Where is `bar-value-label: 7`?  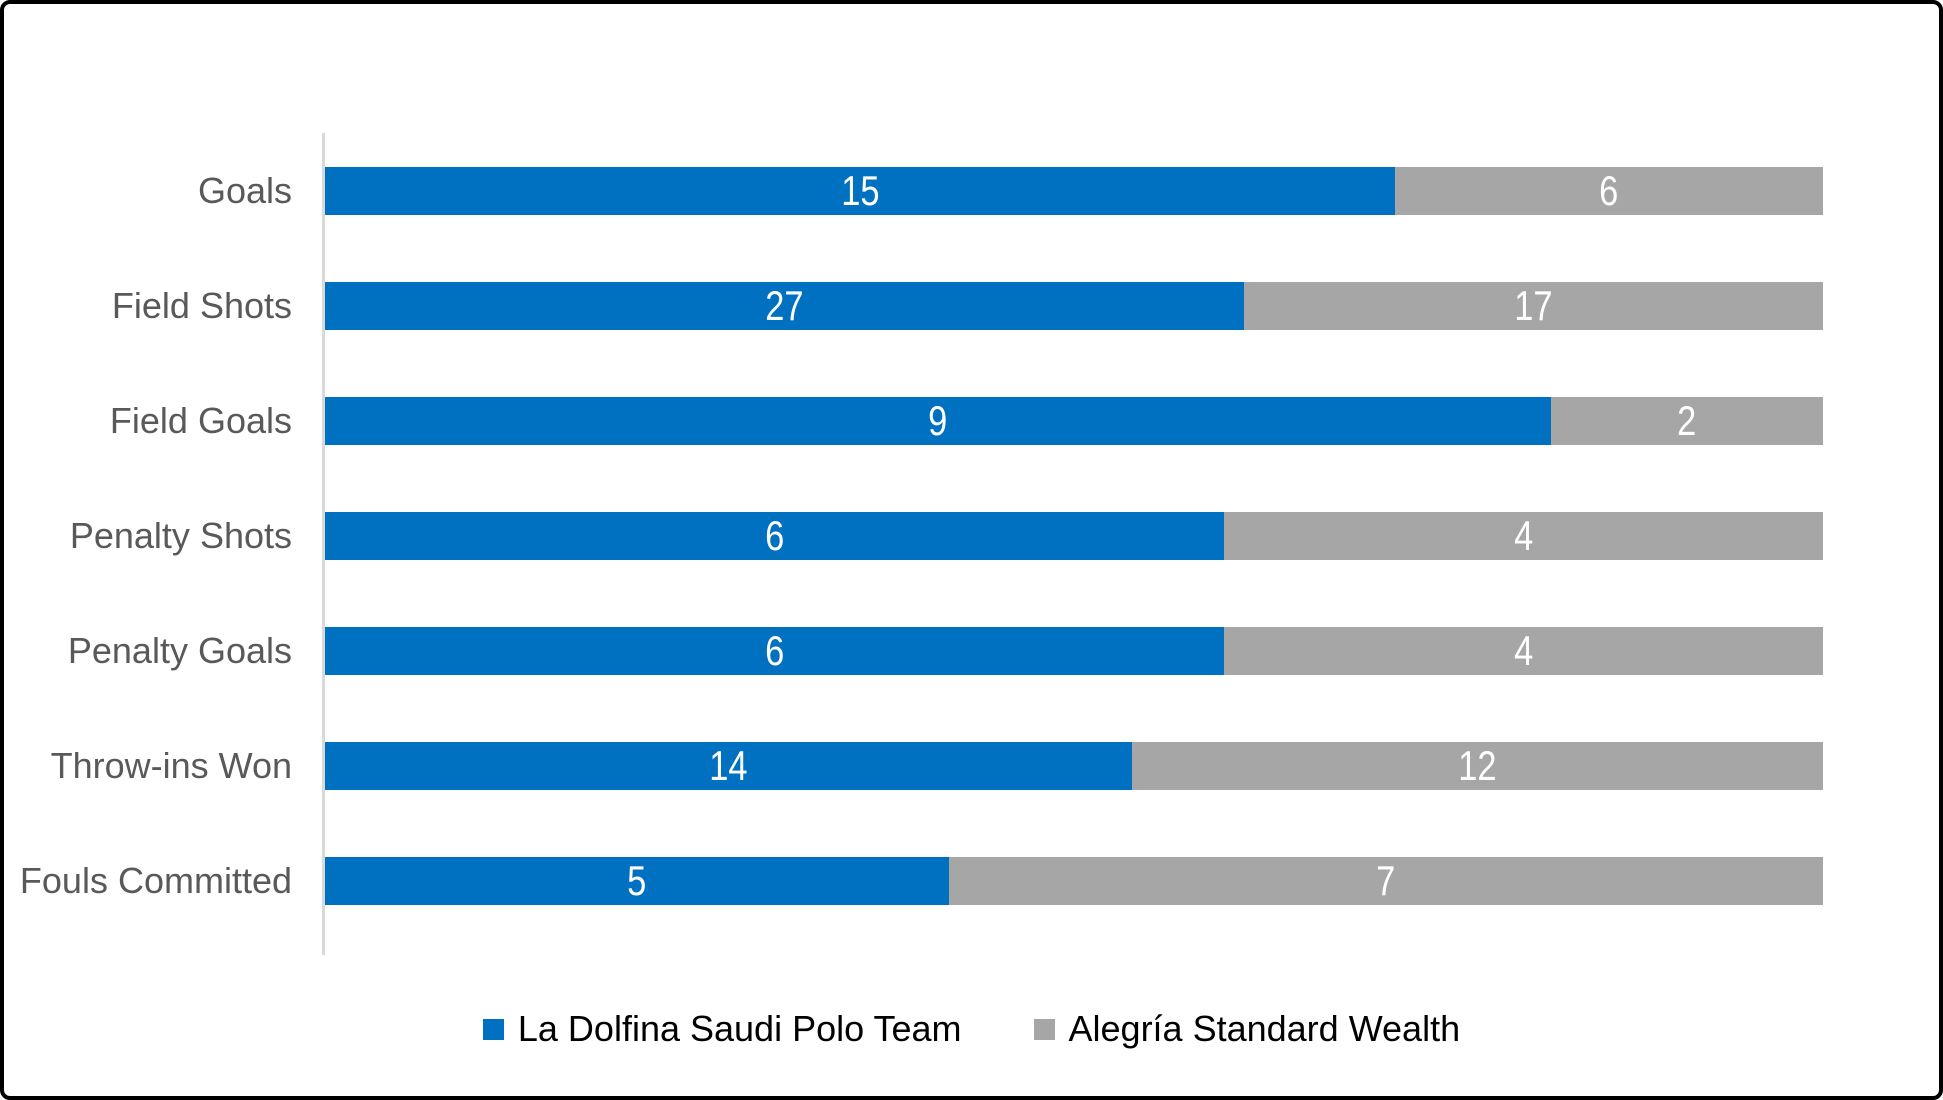 bar-value-label: 7 is located at coordinates (1386, 880).